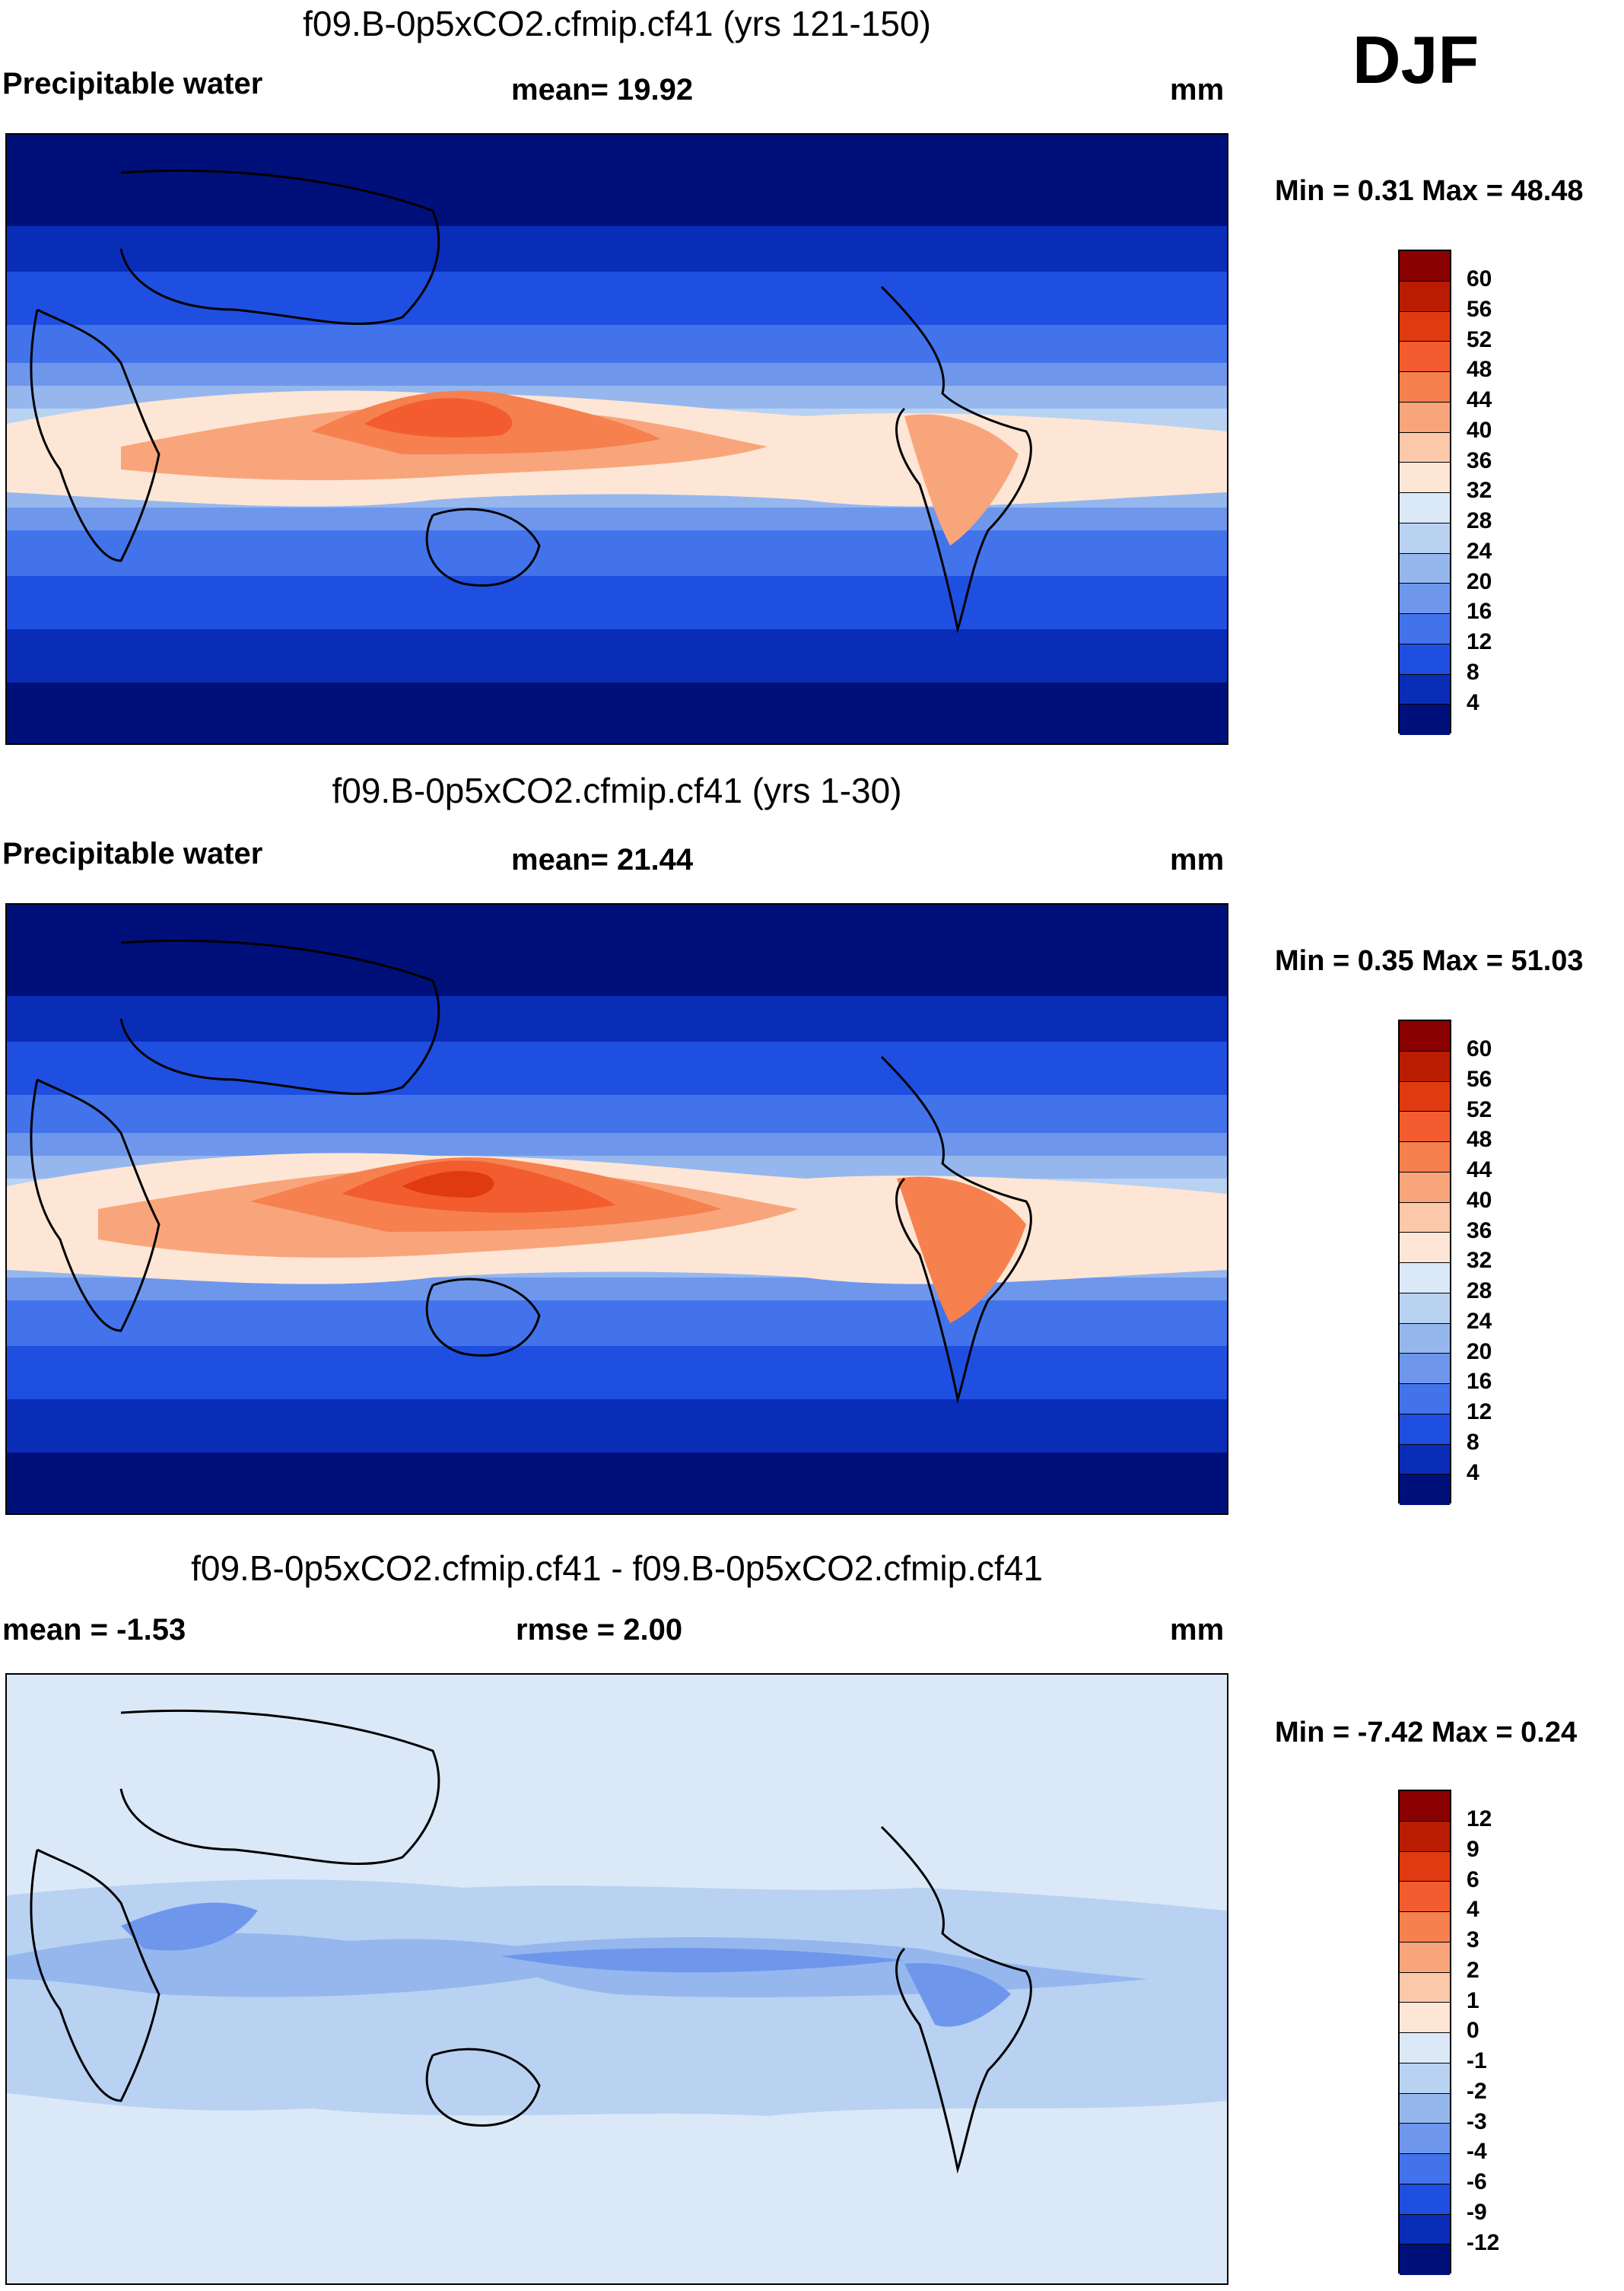  Describe the element at coordinates (1479, 1048) in the screenshot. I see `colorbar-2-tick: 60` at that location.